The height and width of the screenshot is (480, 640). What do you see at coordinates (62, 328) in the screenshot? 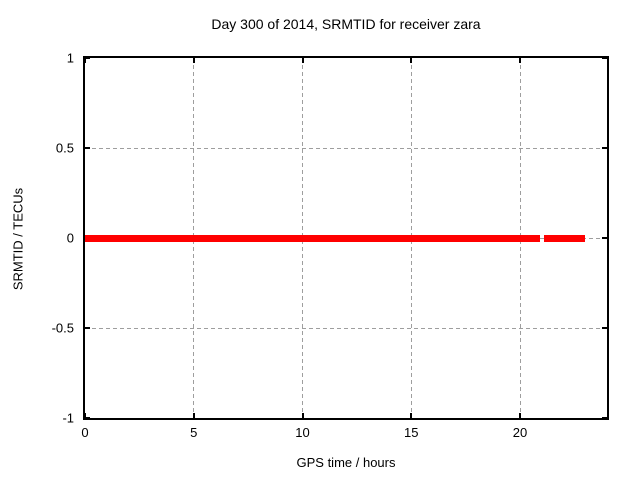
I see `y-tick-label: -0.5` at bounding box center [62, 328].